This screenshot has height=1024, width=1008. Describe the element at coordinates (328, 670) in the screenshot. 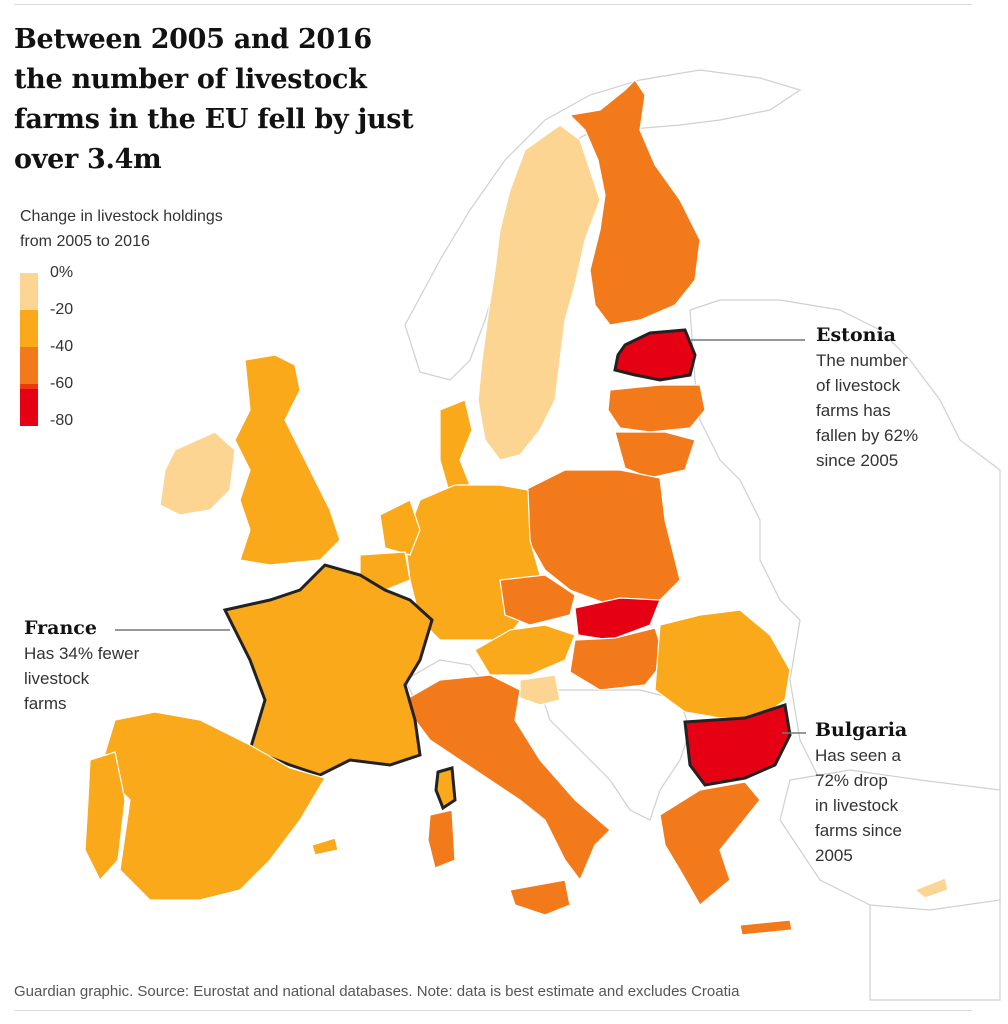

I see `france-shape` at that location.